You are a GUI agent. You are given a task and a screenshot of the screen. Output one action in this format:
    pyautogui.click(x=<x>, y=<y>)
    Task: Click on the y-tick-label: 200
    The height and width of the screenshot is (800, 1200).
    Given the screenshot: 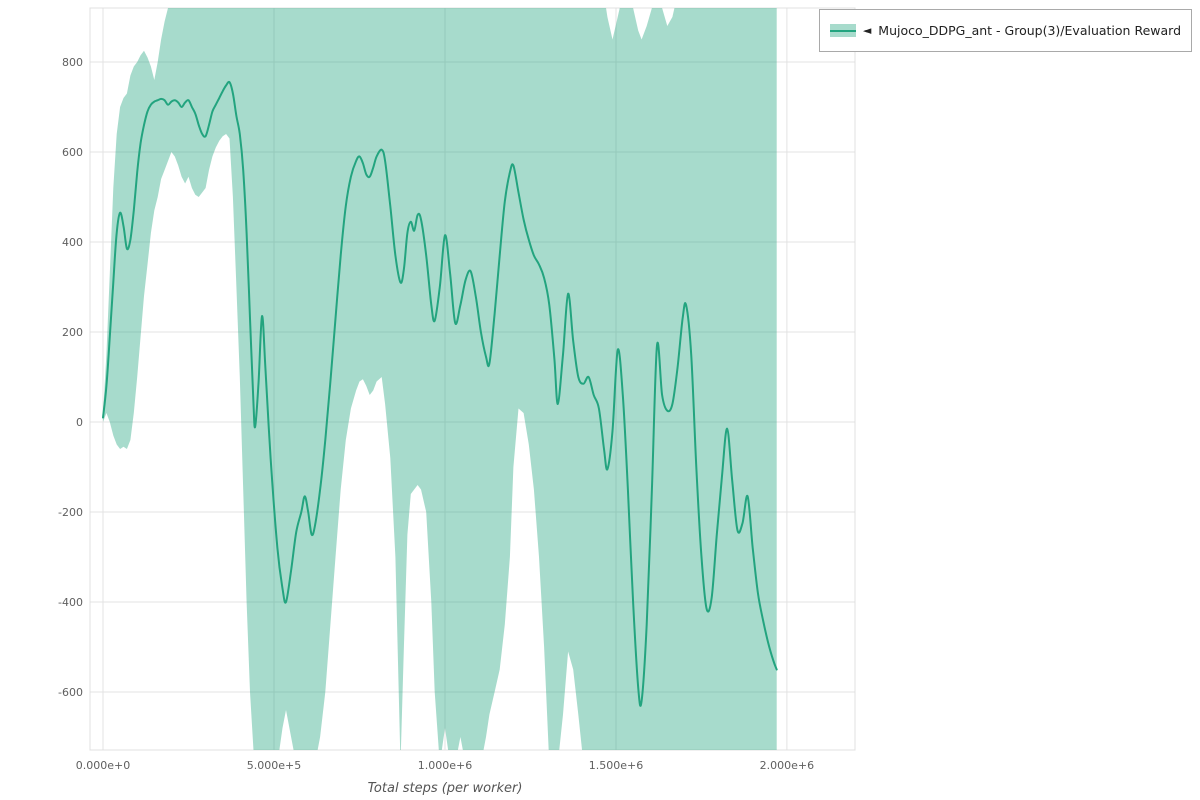 What is the action you would take?
    pyautogui.click(x=72, y=332)
    